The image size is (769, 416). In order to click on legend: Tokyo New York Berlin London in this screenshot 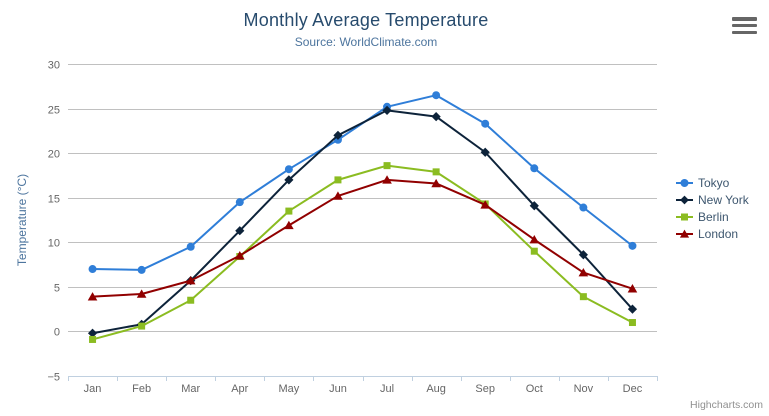, I will do `click(712, 208)`.